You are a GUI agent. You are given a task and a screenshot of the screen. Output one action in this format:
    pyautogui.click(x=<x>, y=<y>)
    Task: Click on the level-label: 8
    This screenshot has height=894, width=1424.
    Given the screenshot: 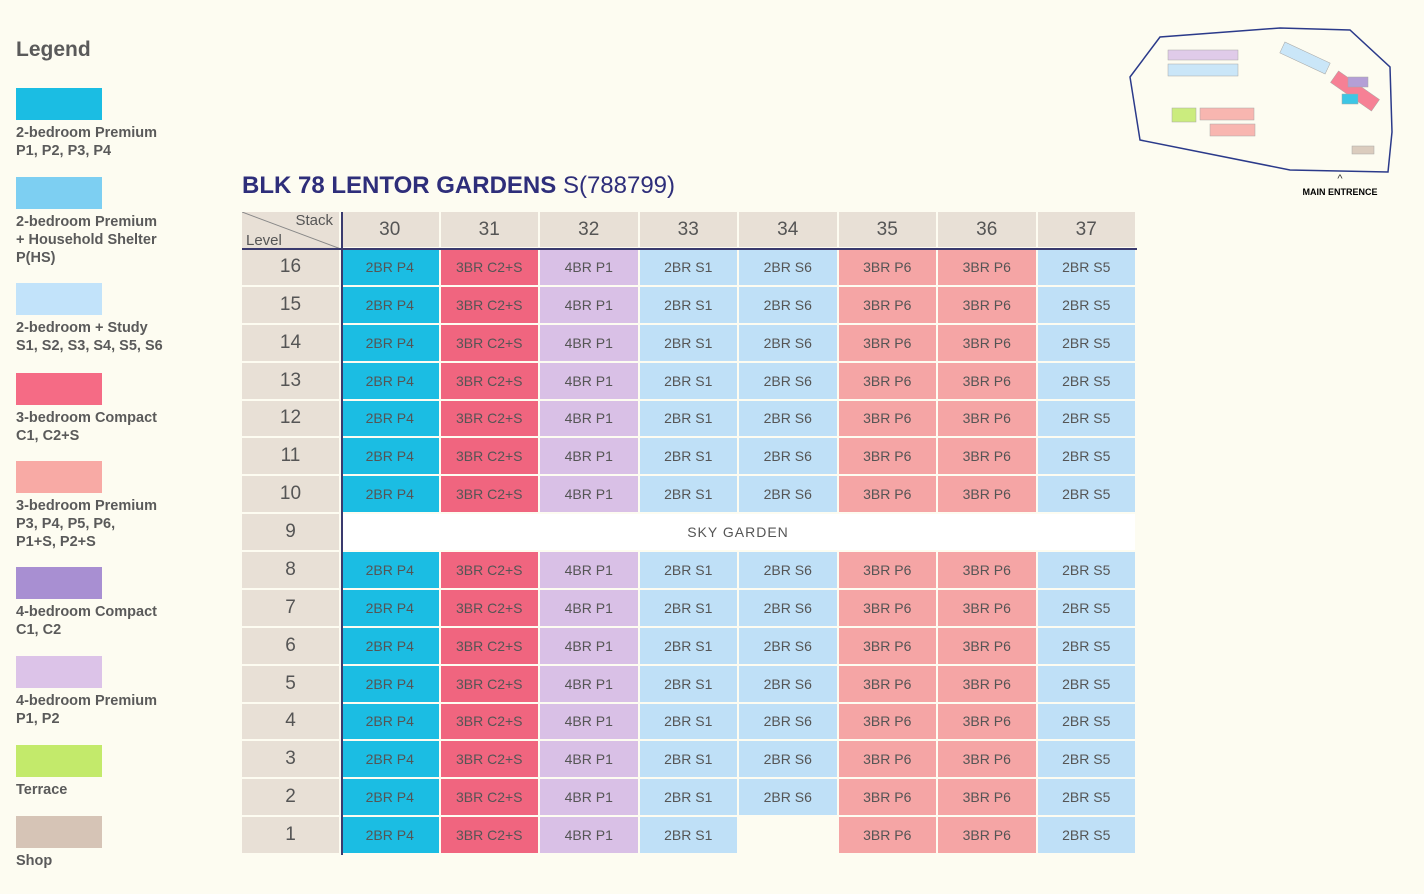 What is the action you would take?
    pyautogui.click(x=291, y=571)
    